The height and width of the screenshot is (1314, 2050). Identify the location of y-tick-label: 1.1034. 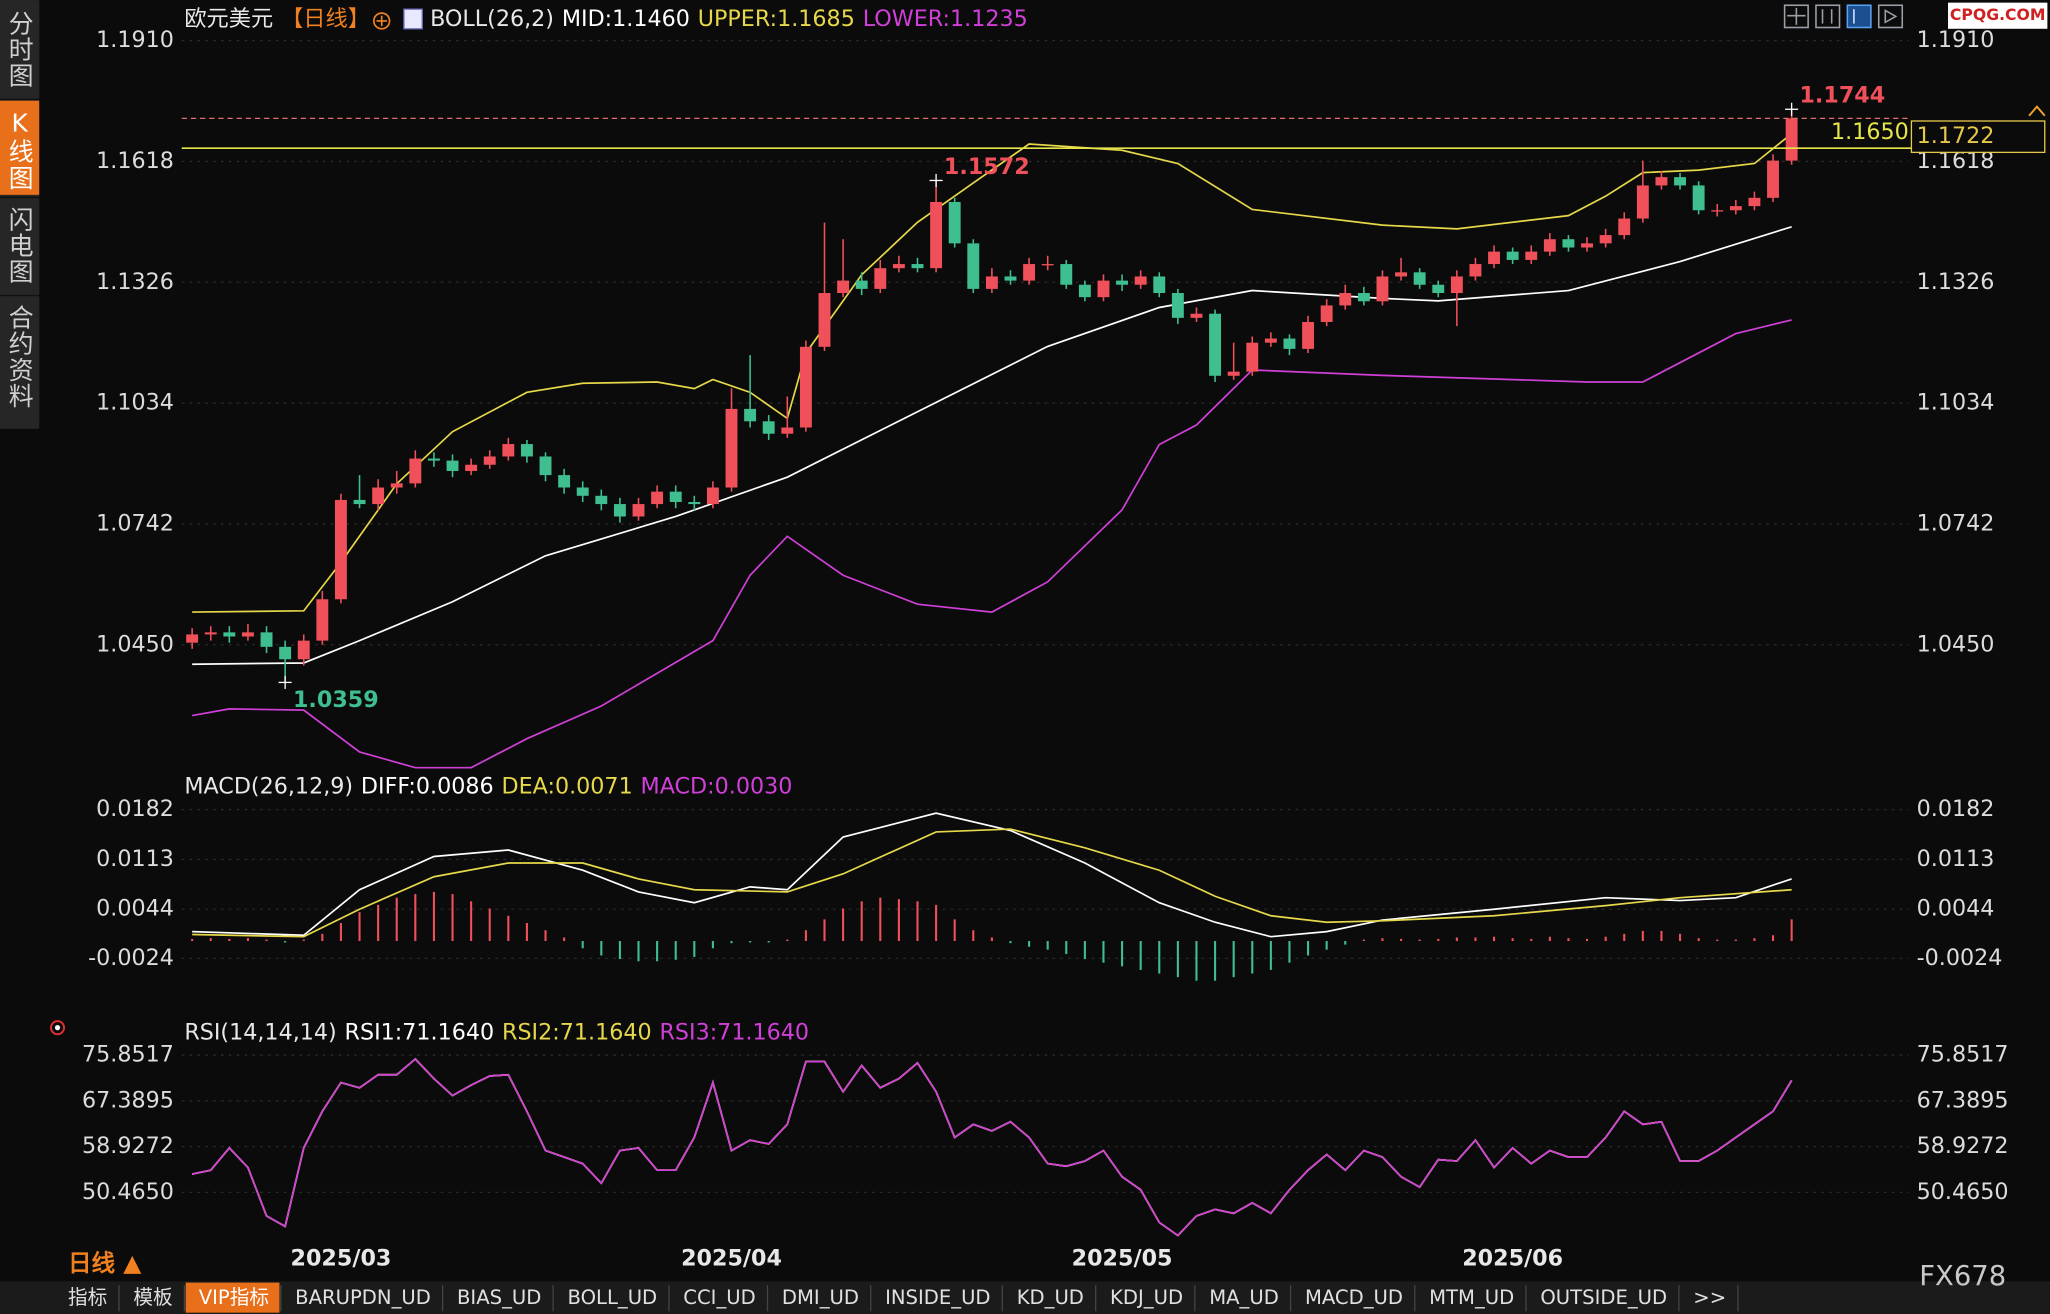
(135, 403).